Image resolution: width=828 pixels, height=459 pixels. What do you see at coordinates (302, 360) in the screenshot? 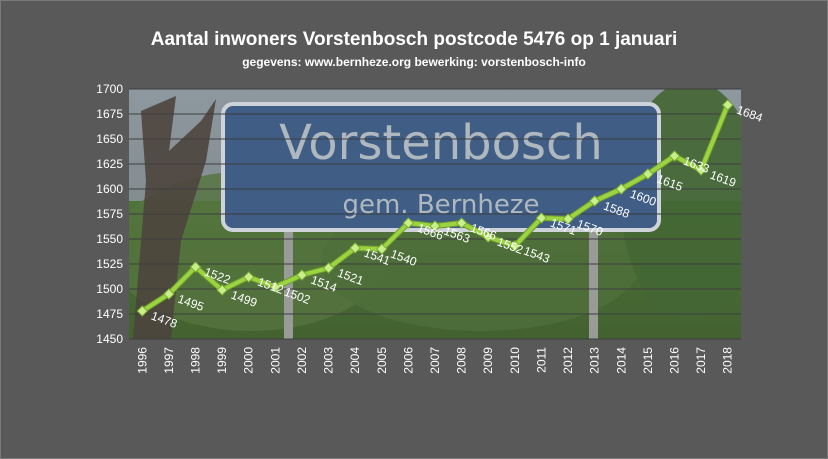
I see `x-tick-label: 2002` at bounding box center [302, 360].